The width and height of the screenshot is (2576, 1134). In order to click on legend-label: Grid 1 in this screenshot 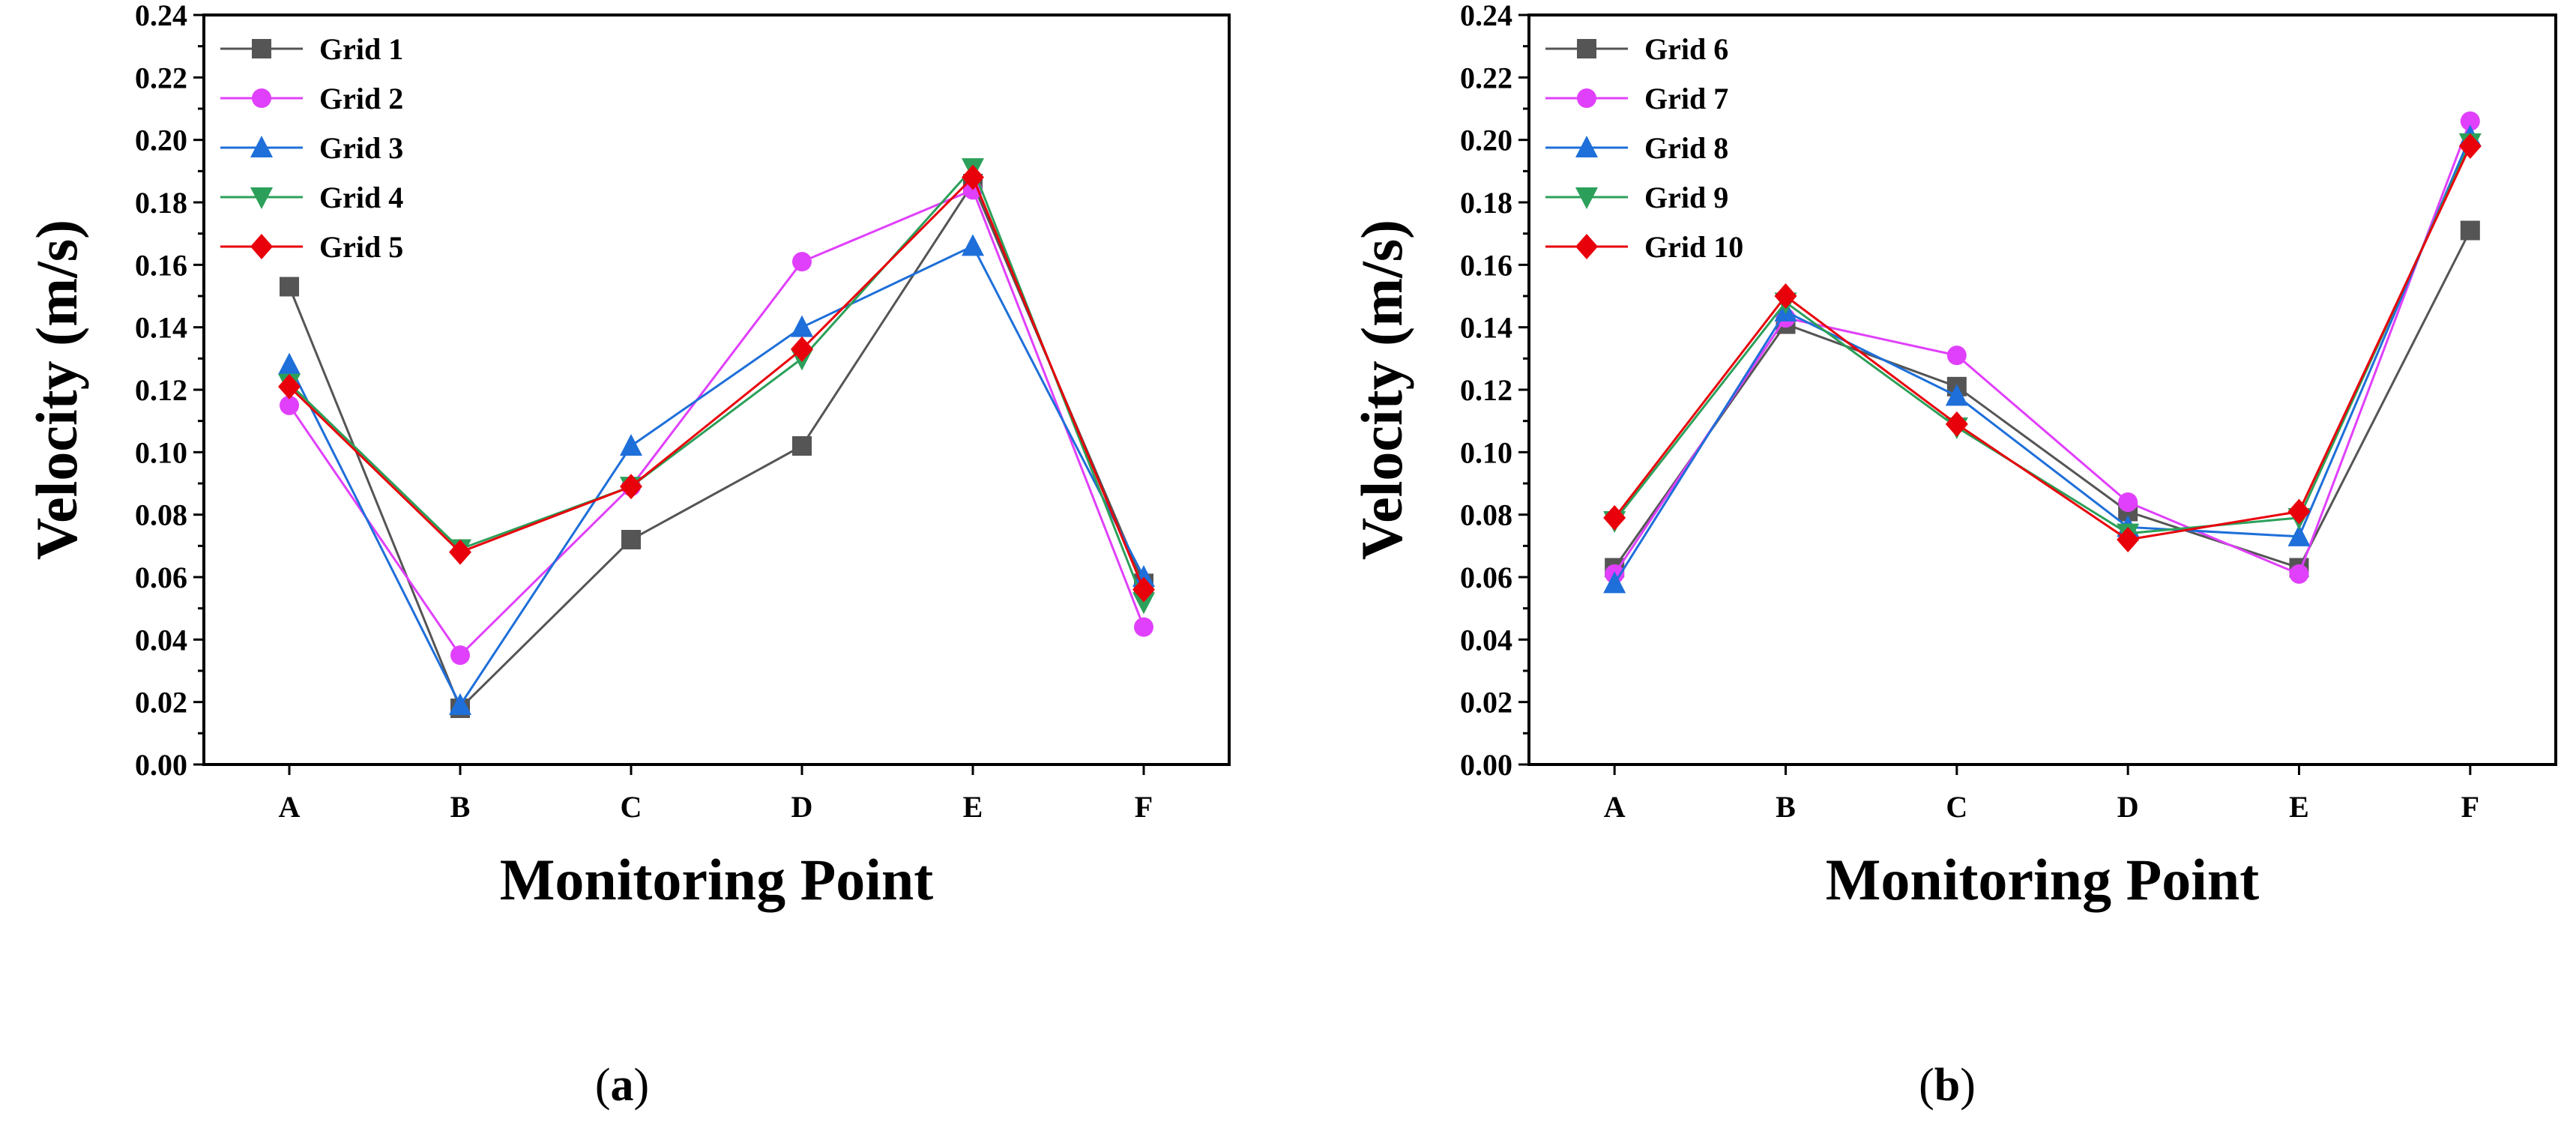, I will do `click(361, 49)`.